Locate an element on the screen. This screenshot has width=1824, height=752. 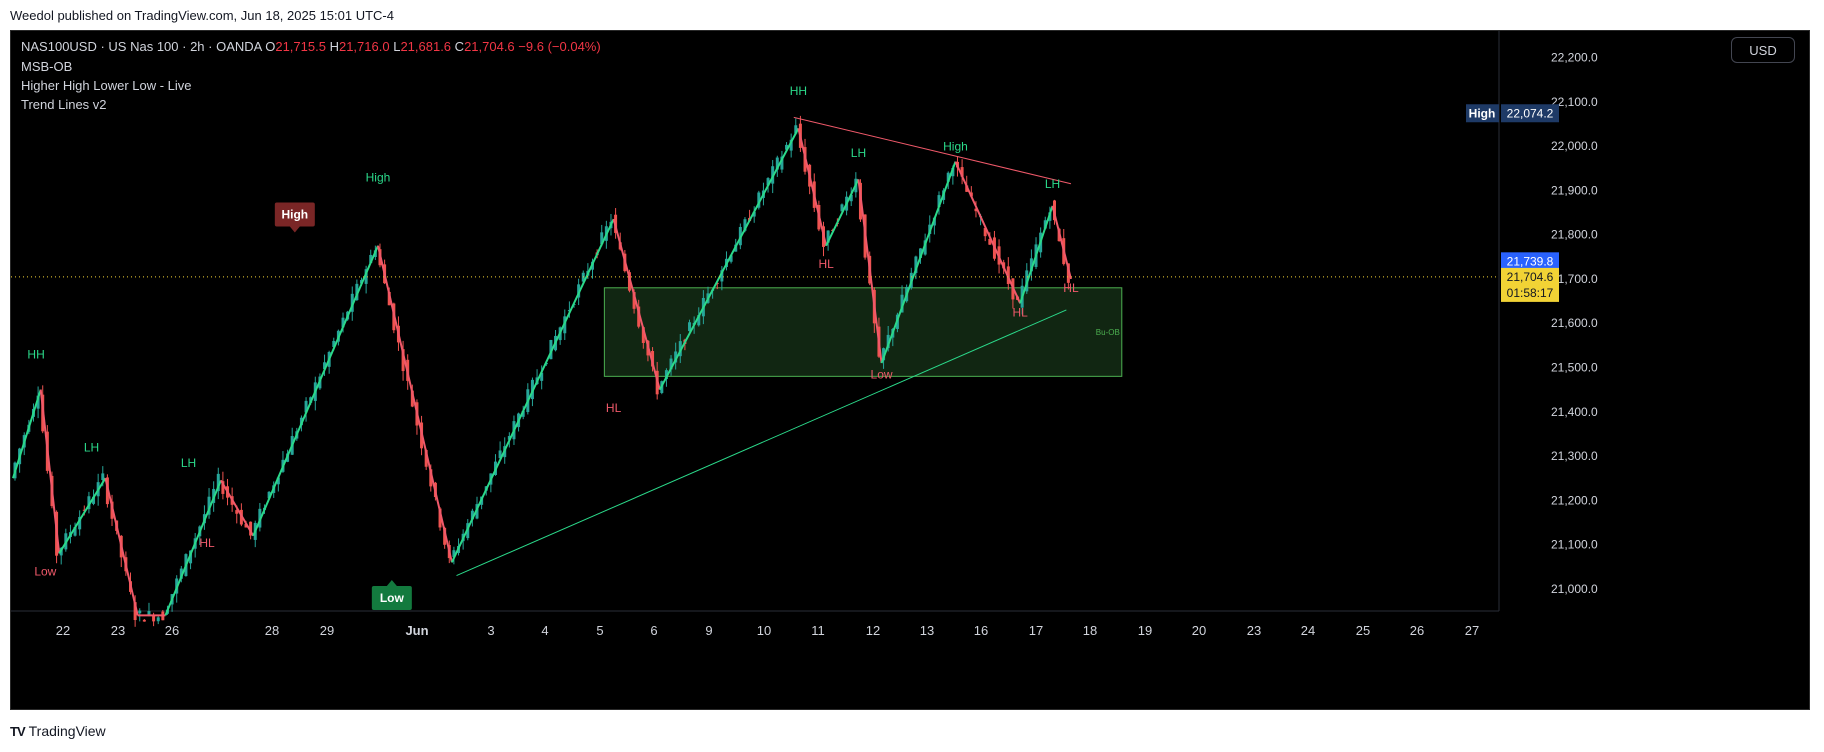
y-tick-label: 21,600.0 is located at coordinates (1574, 323).